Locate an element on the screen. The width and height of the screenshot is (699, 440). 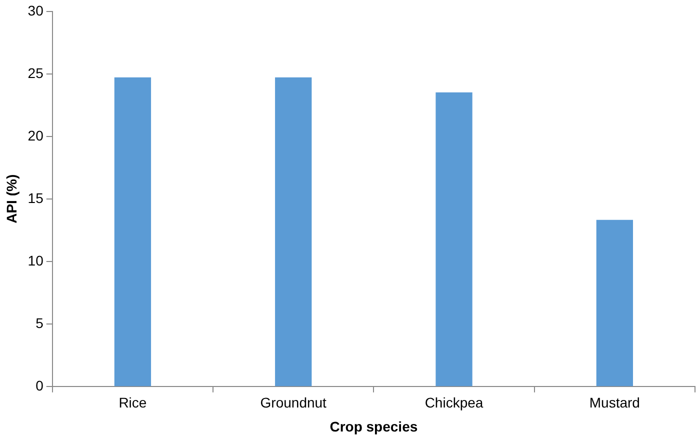
y-tick-label: 20 is located at coordinates (36, 135).